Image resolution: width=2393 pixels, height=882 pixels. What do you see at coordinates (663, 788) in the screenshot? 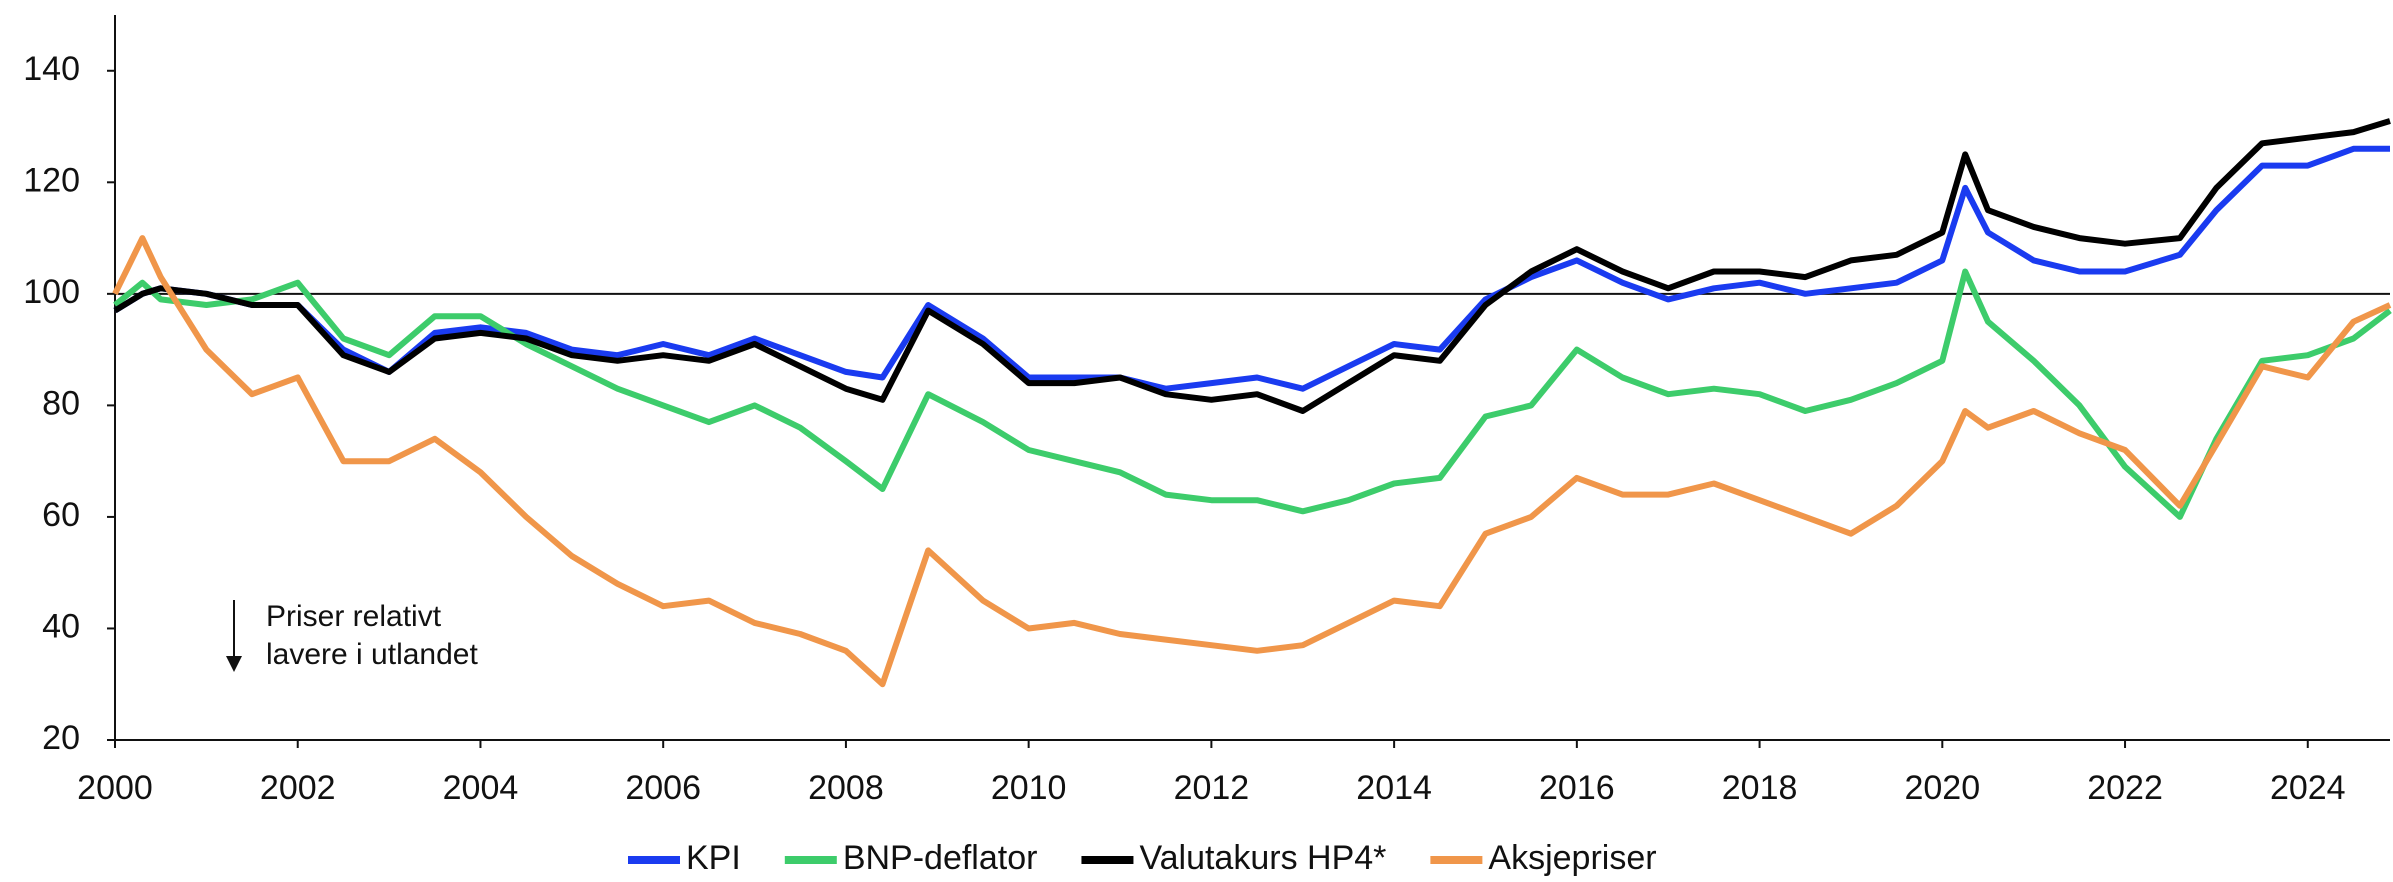
I see `x-tick-label: 2006` at bounding box center [663, 788].